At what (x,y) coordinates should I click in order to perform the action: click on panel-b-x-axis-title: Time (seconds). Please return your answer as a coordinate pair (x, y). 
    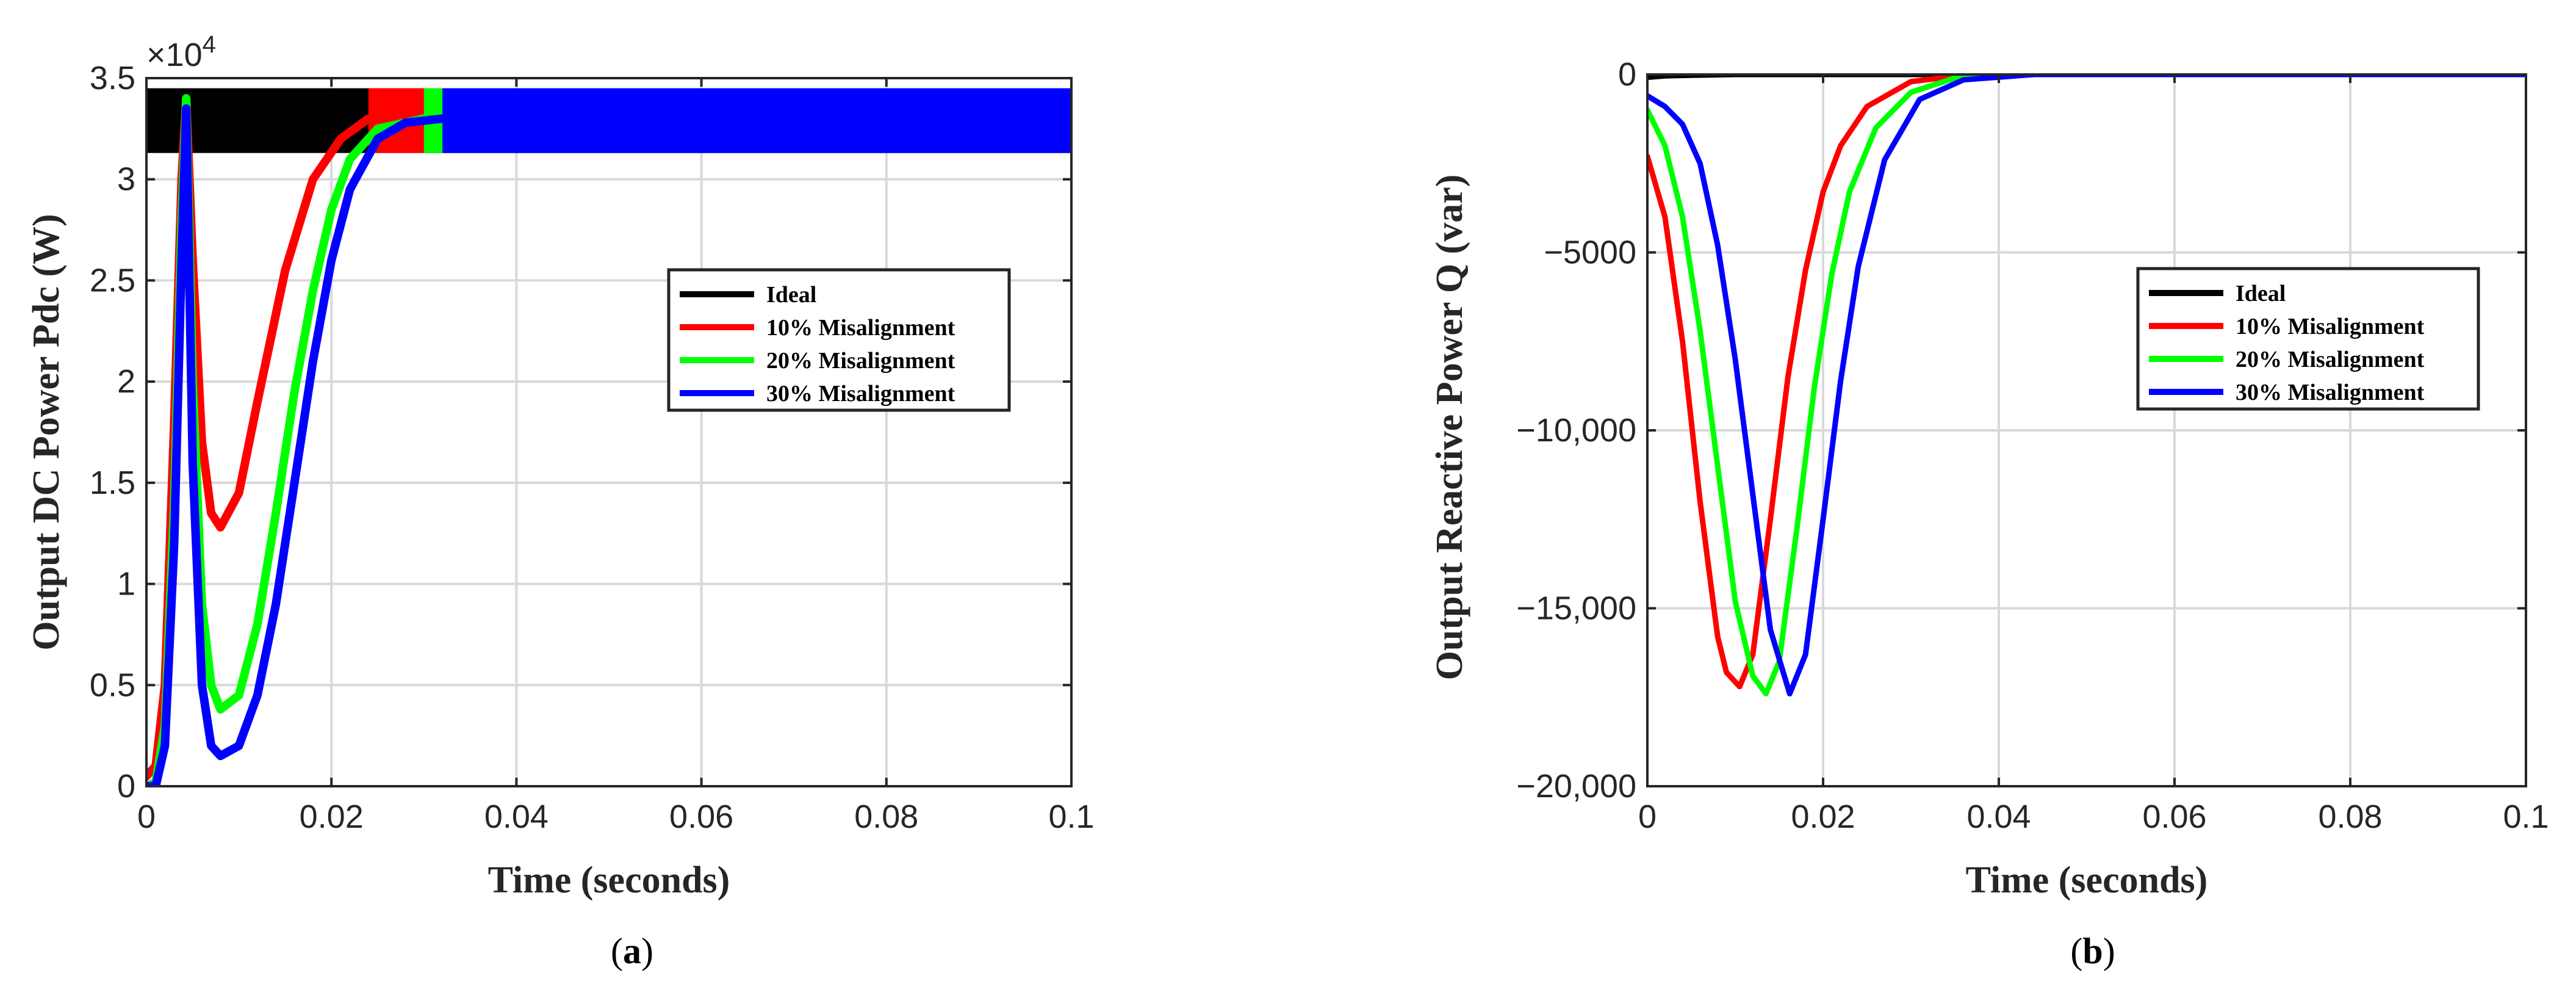
    Looking at the image, I should click on (2087, 880).